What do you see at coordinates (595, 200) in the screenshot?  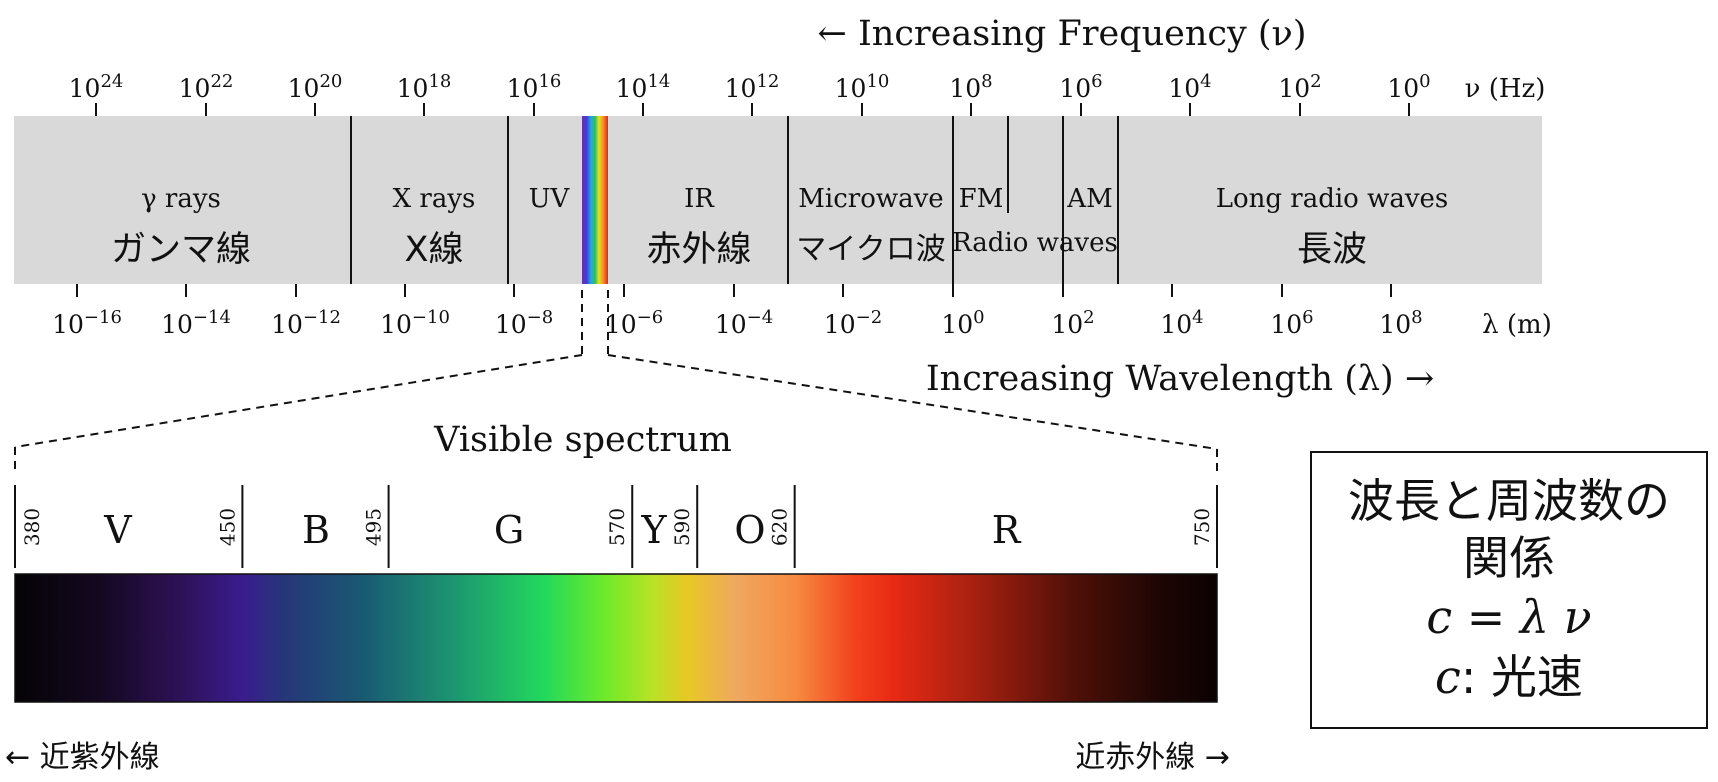 I see `visible-rainbow-strip` at bounding box center [595, 200].